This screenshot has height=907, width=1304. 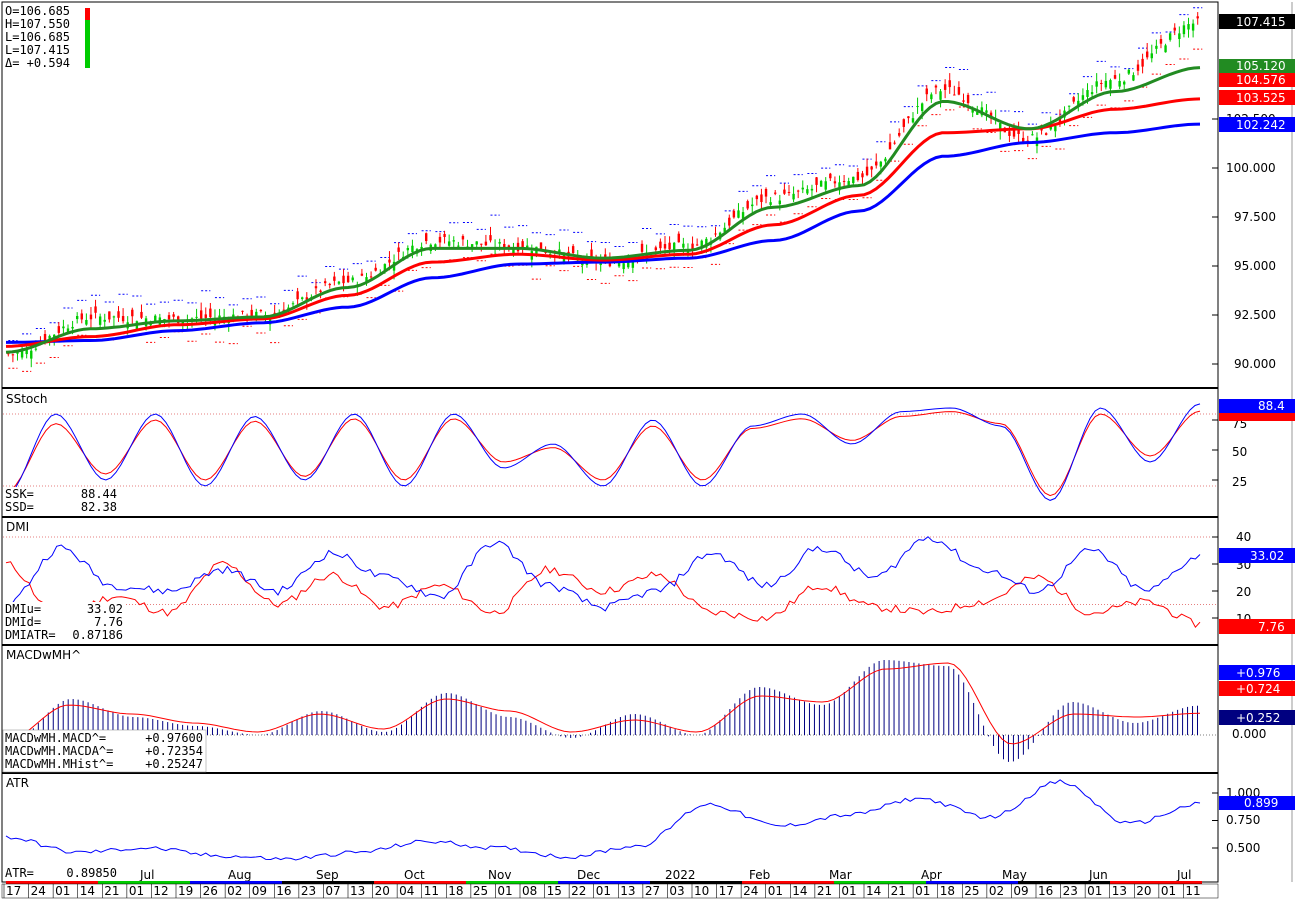 What do you see at coordinates (611, 820) in the screenshot?
I see `atr-panel` at bounding box center [611, 820].